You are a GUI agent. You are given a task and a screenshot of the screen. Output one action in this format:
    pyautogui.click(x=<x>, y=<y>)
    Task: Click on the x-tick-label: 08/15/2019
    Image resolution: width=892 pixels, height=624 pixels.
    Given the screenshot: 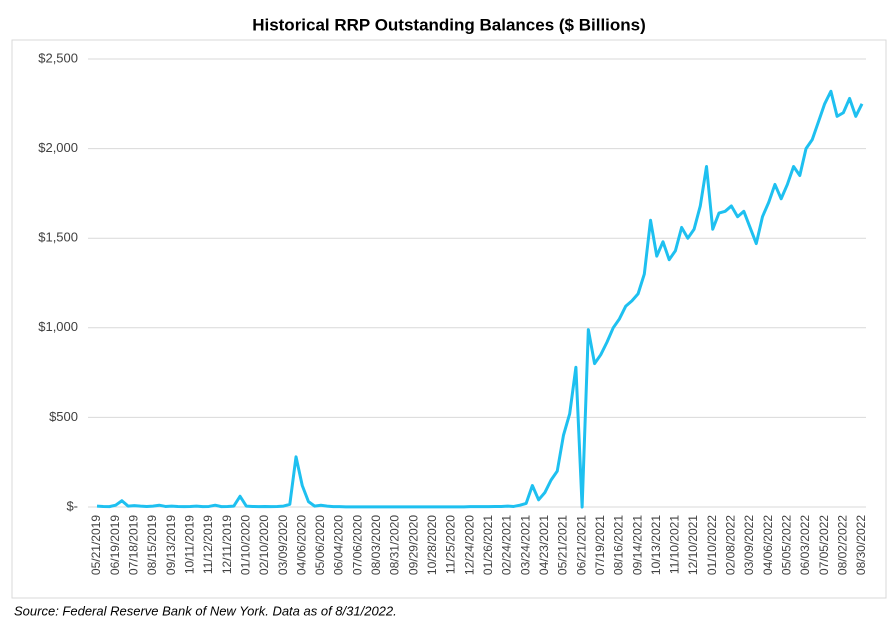 What is the action you would take?
    pyautogui.click(x=152, y=545)
    